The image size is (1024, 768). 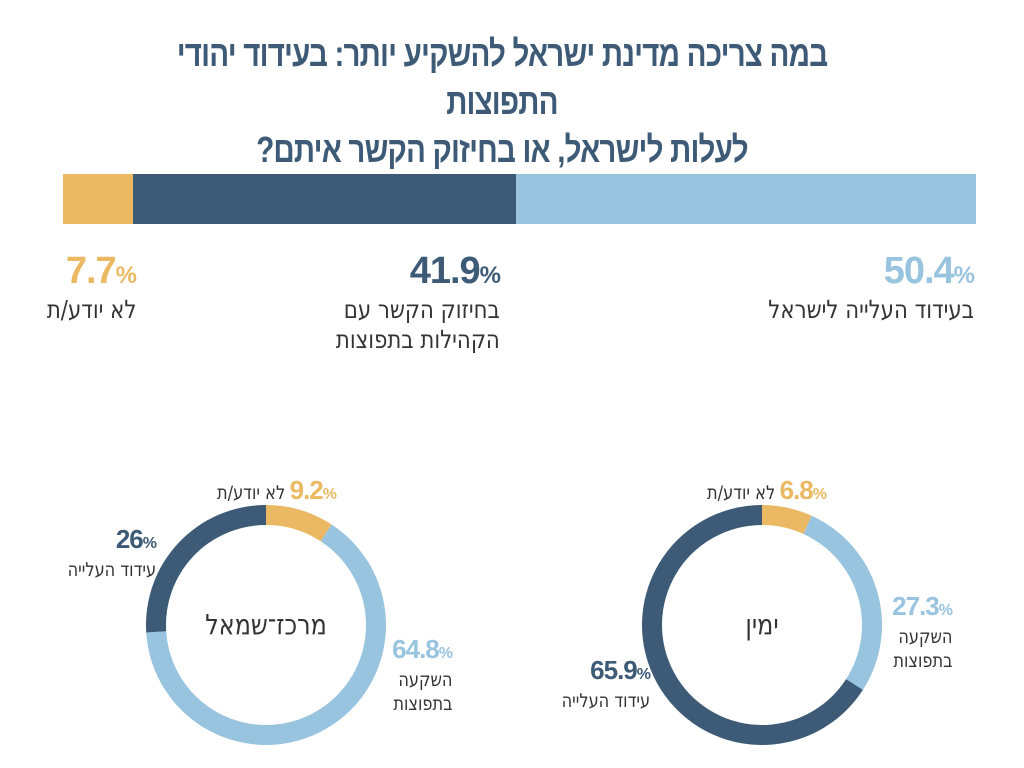 What do you see at coordinates (922, 661) in the screenshot?
I see `donut-right-text-diaspora-2: בתפוצות` at bounding box center [922, 661].